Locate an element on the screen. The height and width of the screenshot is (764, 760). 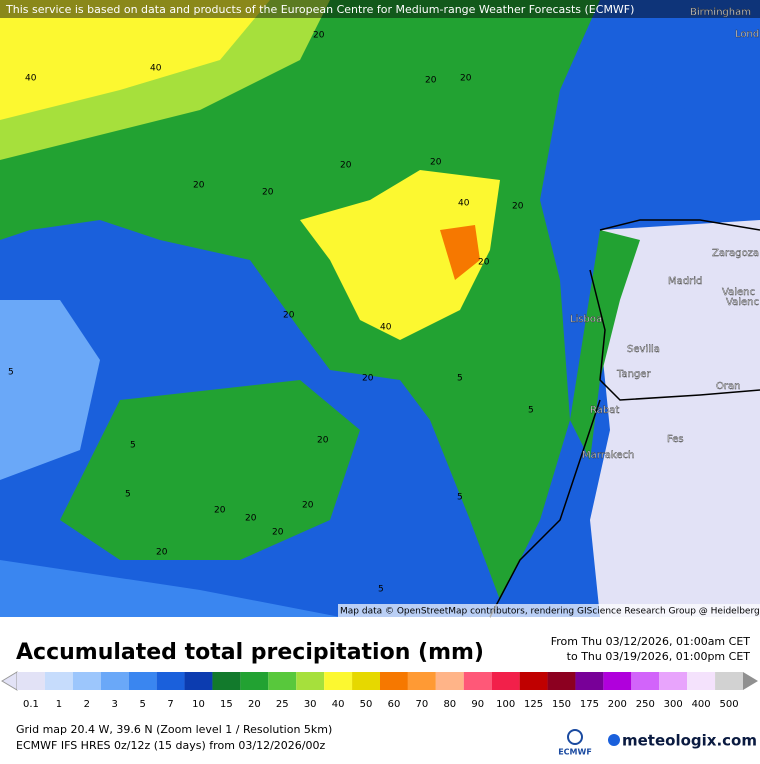
scale-label: 50 is located at coordinates (366, 704).